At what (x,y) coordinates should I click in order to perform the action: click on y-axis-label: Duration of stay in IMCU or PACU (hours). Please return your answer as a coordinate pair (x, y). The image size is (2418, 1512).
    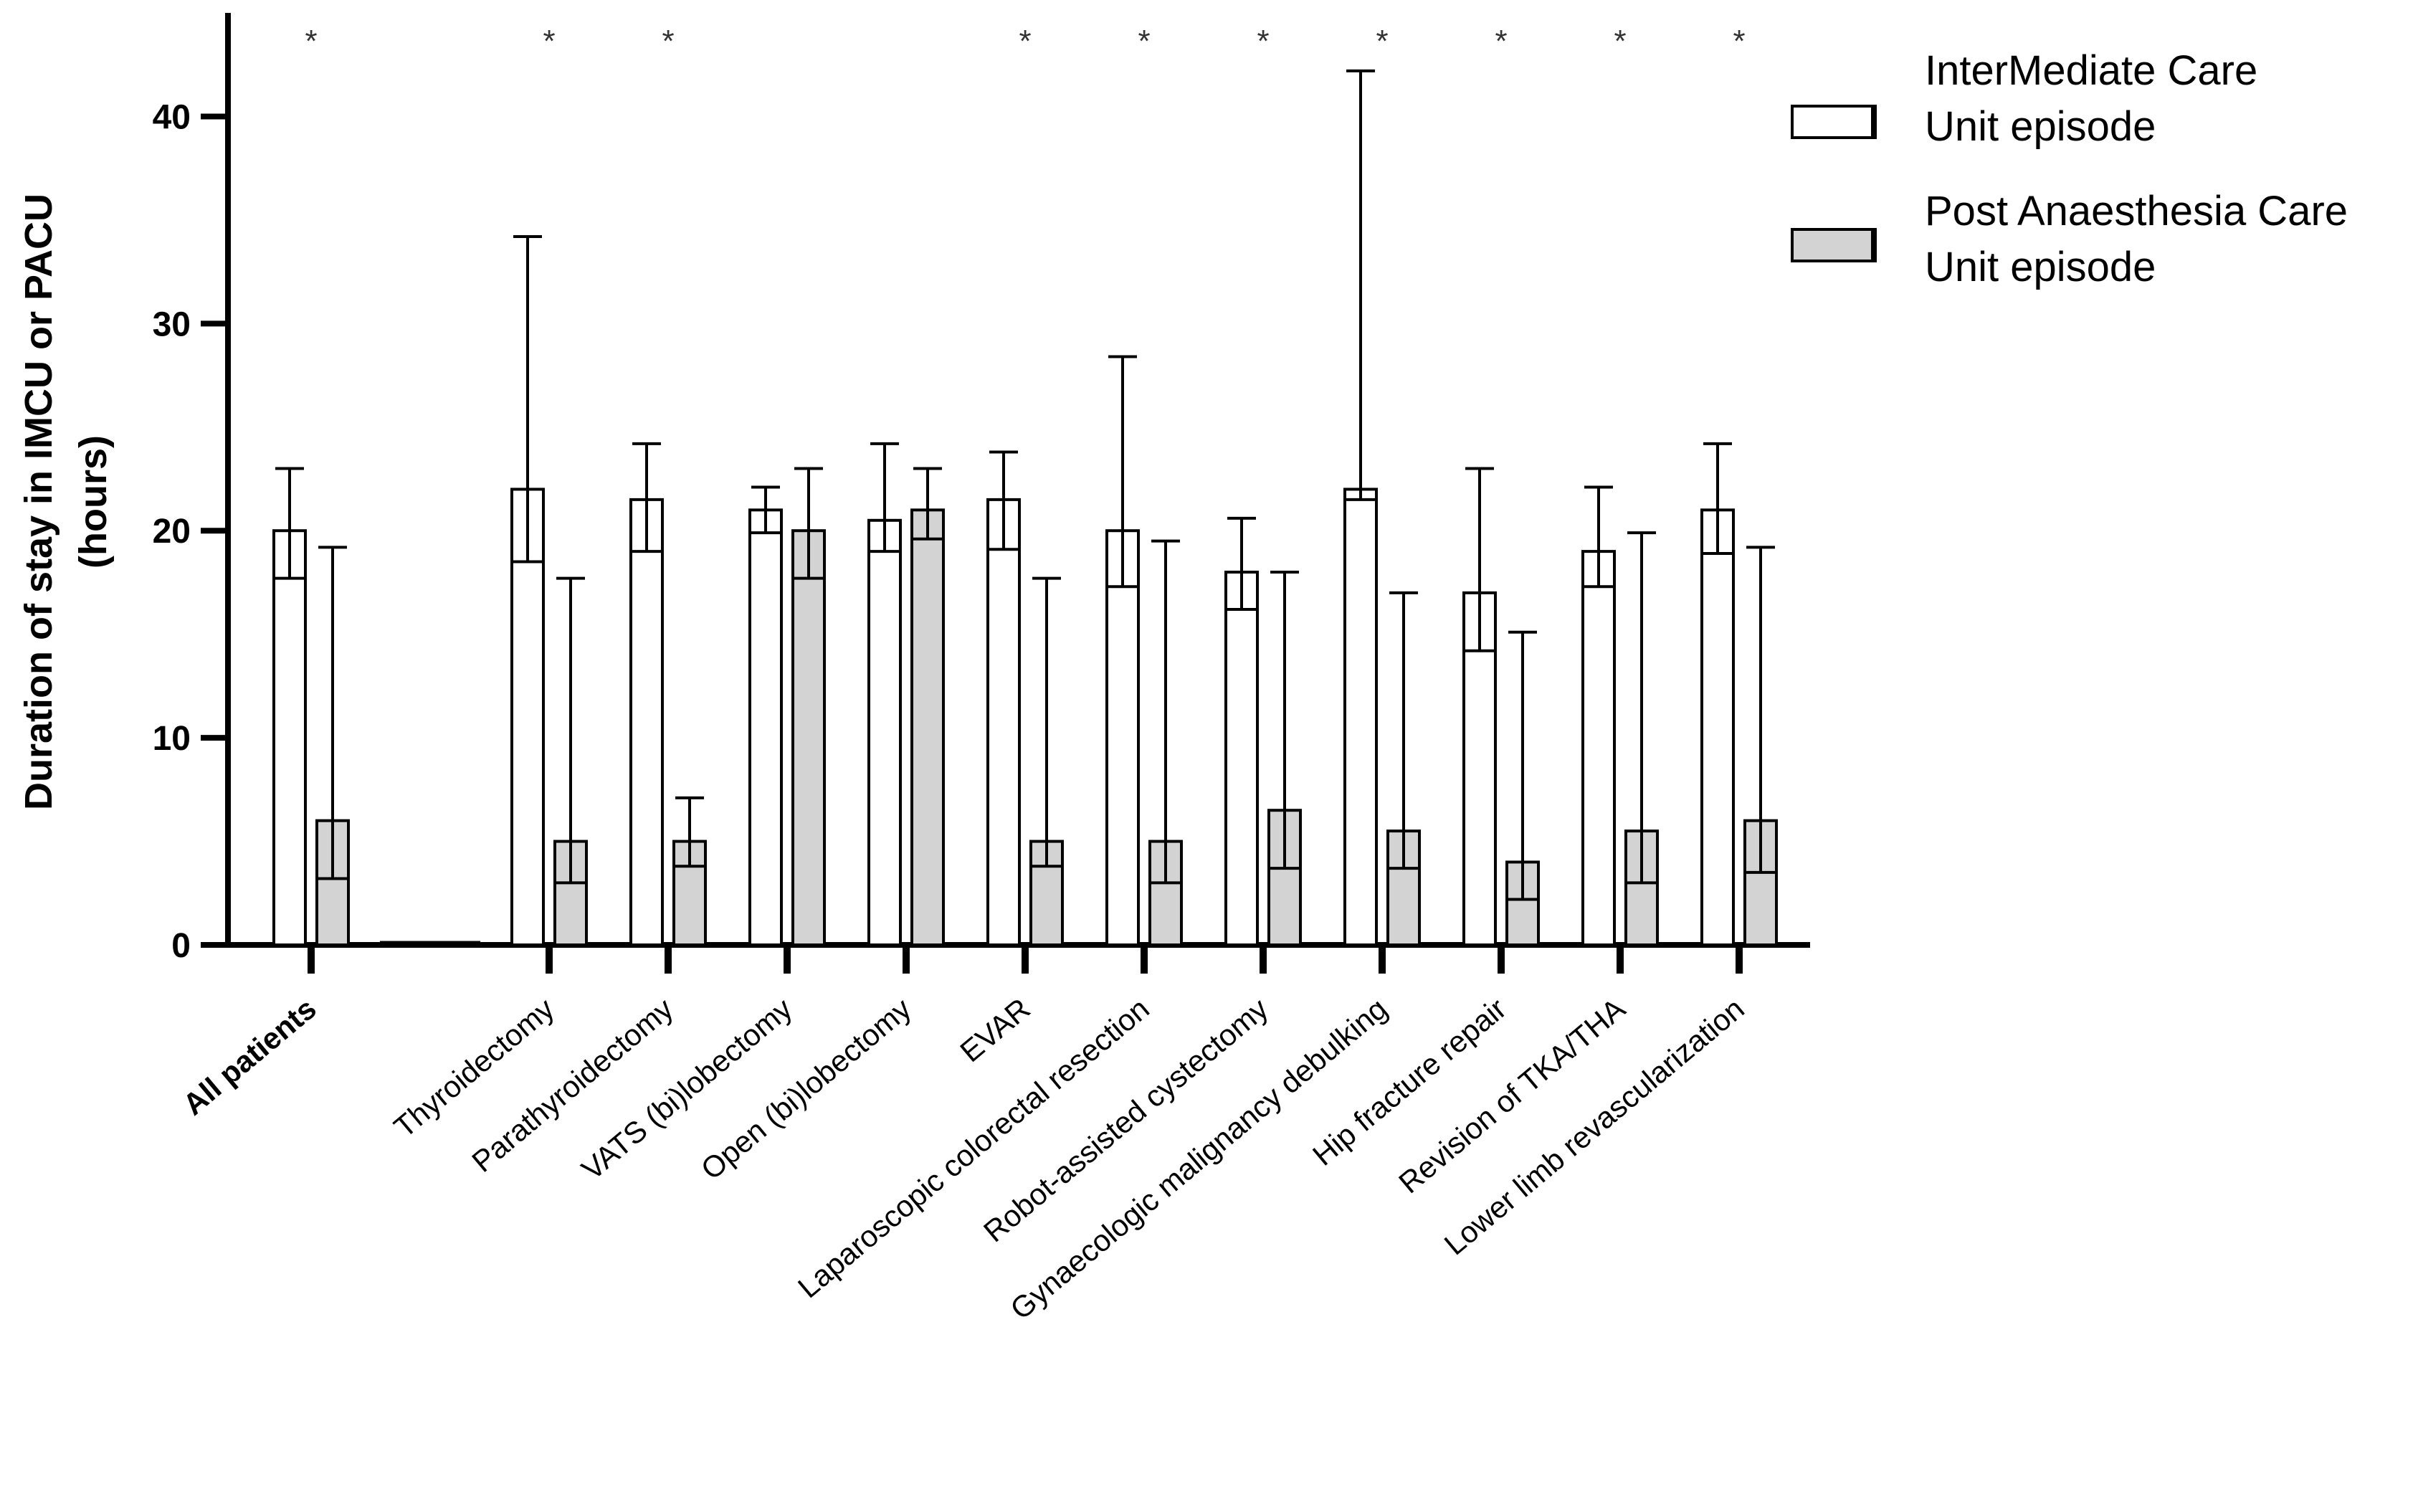
    Looking at the image, I should click on (66, 502).